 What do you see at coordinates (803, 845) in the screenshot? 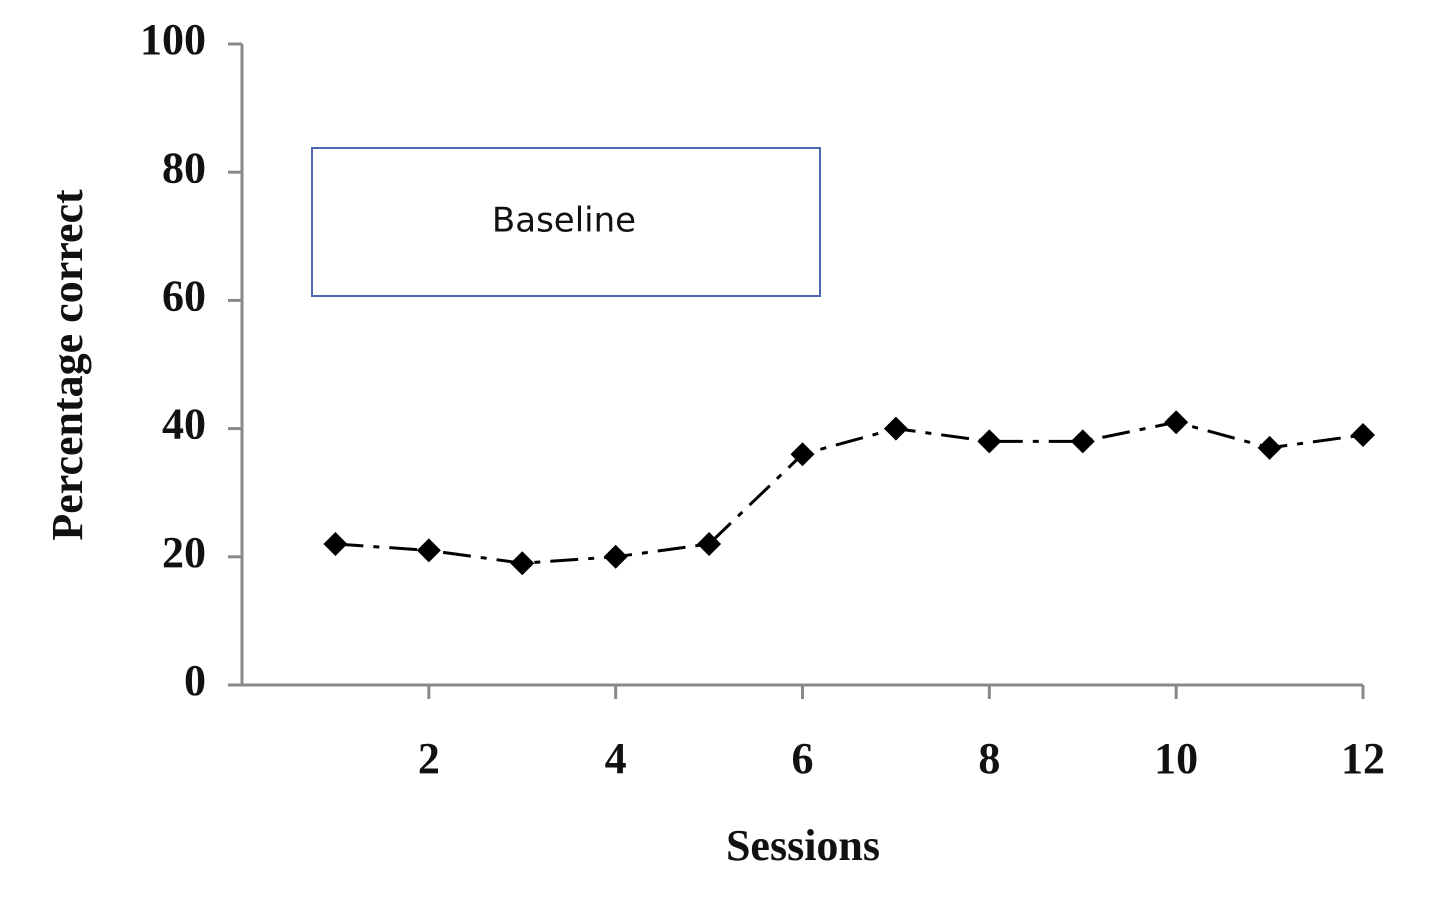
I see `x-axis-title: Sessions` at bounding box center [803, 845].